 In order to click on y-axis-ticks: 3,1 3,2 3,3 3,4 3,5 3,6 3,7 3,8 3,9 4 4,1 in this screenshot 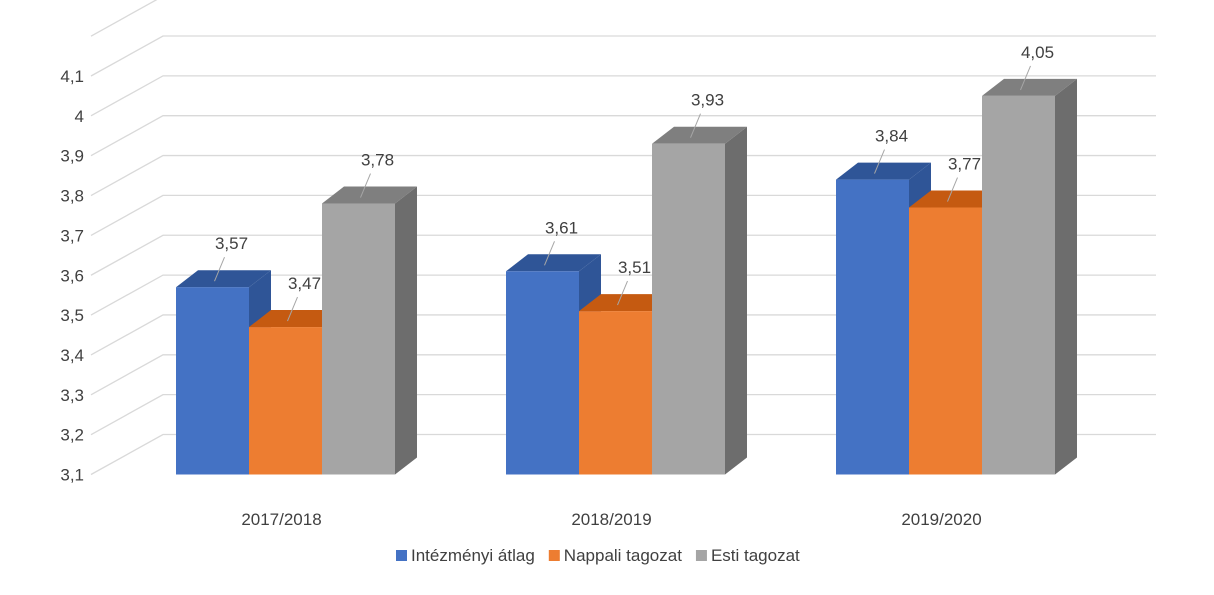, I will do `click(72, 276)`.